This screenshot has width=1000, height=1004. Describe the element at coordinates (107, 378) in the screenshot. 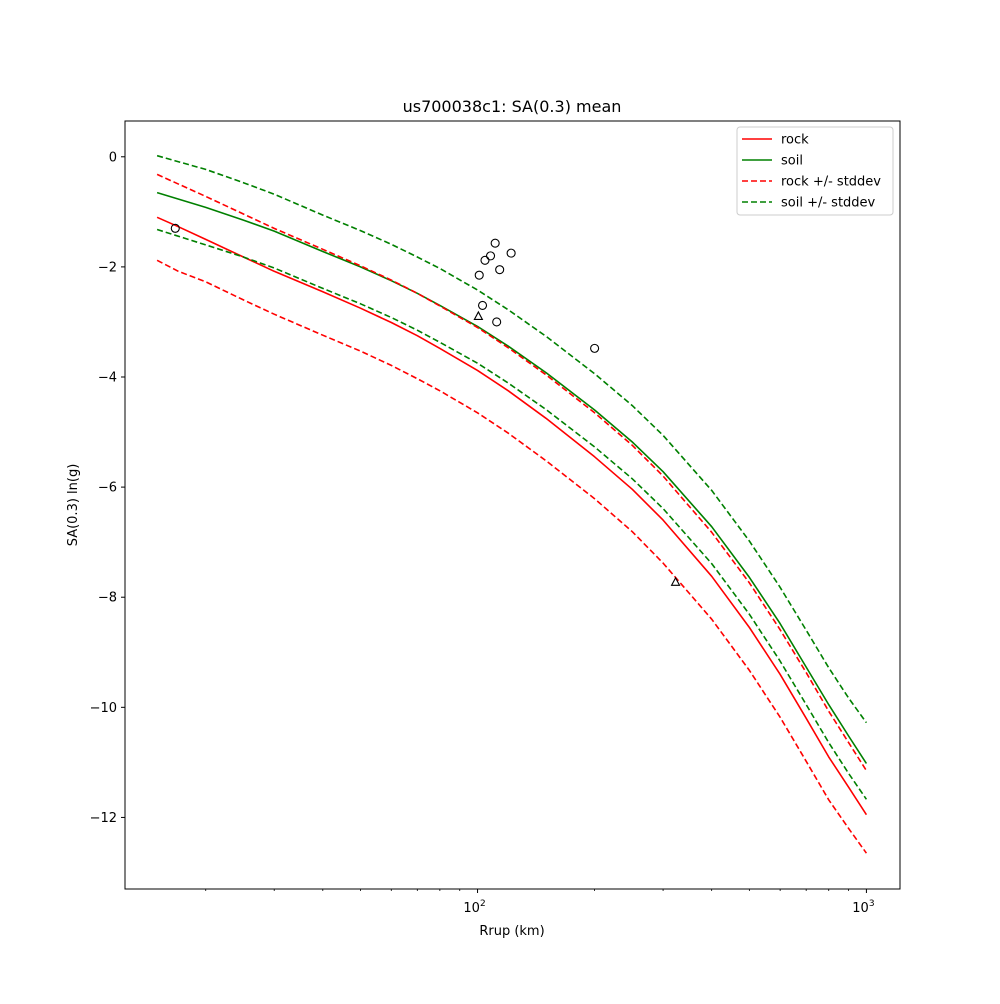

I see `y-tick-label: −4` at that location.